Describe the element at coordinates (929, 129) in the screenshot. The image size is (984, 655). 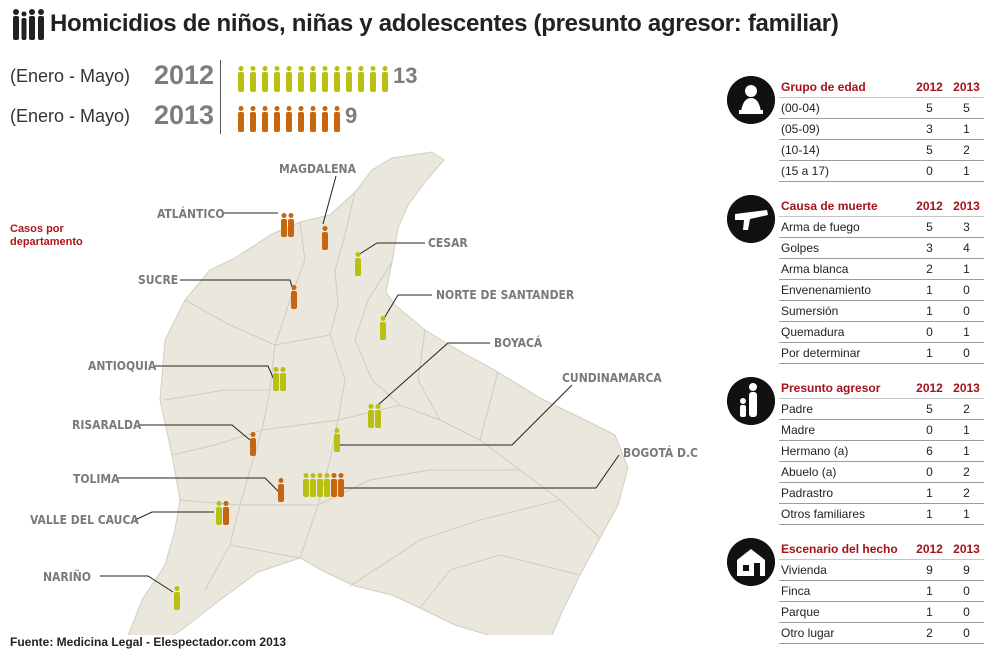
I see `value-2012: 3` at that location.